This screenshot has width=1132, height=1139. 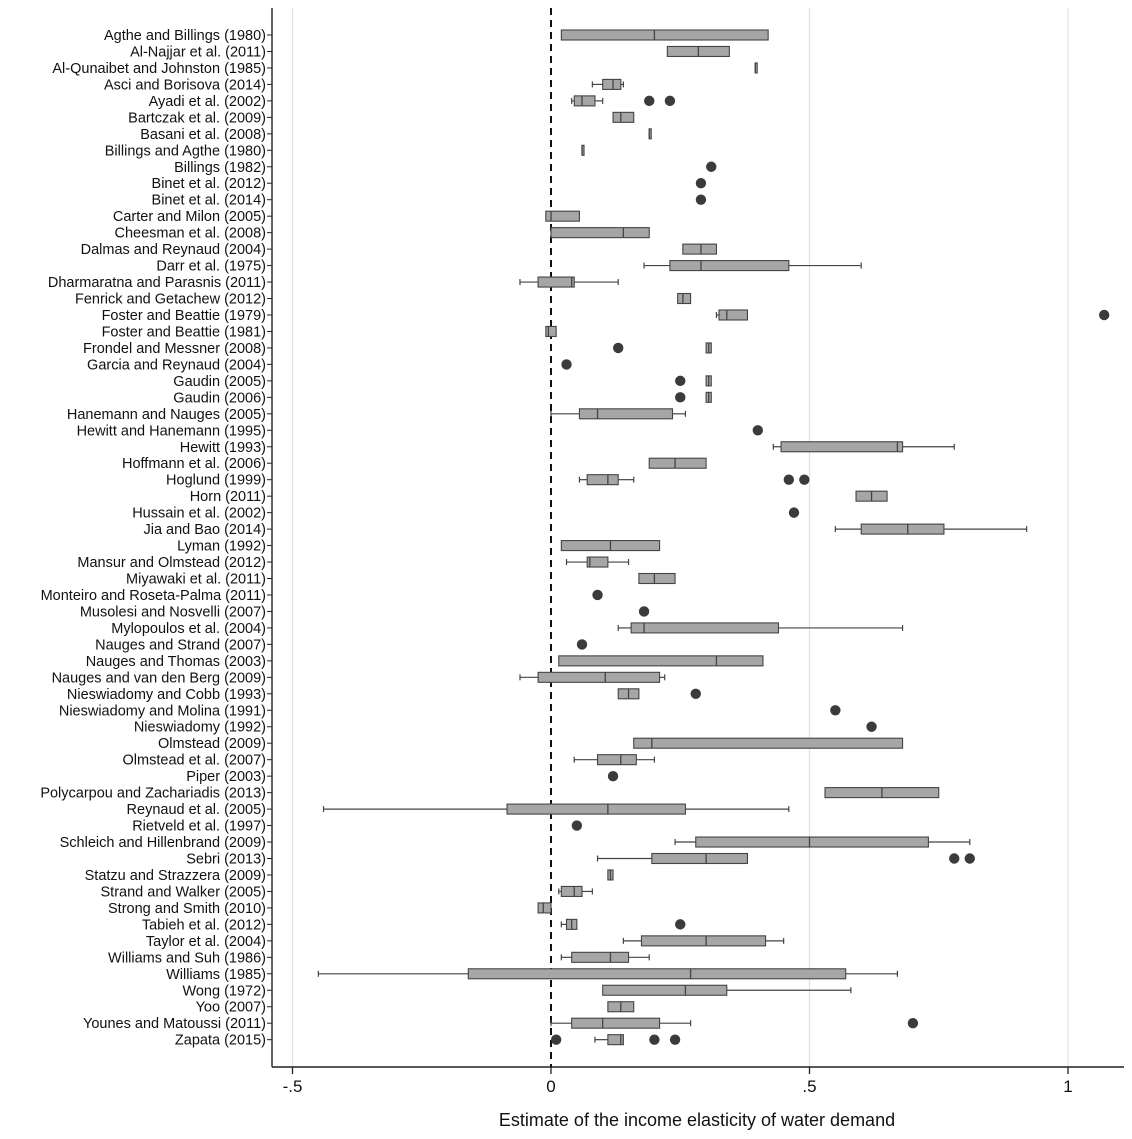 What do you see at coordinates (429, 201) in the screenshot?
I see `study-row: Binet et al. (2014)` at bounding box center [429, 201].